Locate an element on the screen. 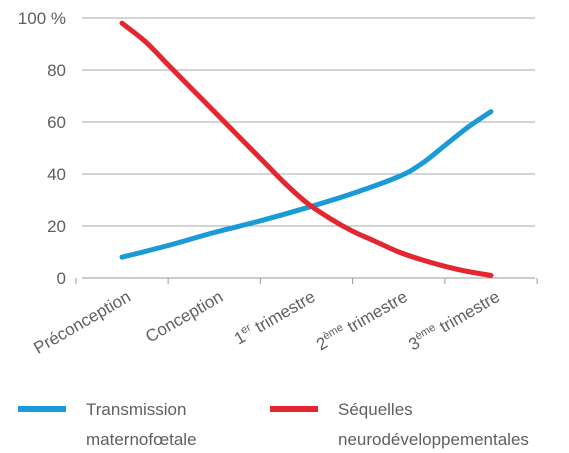  x-category-label: 3ème trimestre is located at coordinates (454, 320).